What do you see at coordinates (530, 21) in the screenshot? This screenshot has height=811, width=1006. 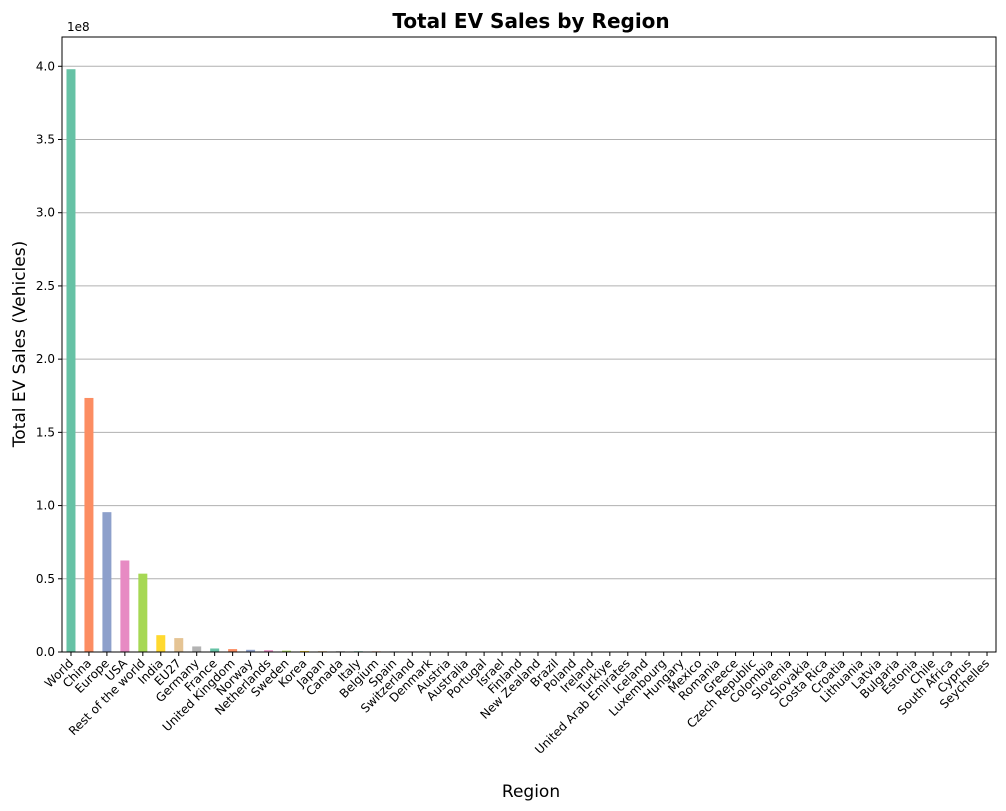 I see `chart-title: Total EV Sales by Region` at bounding box center [530, 21].